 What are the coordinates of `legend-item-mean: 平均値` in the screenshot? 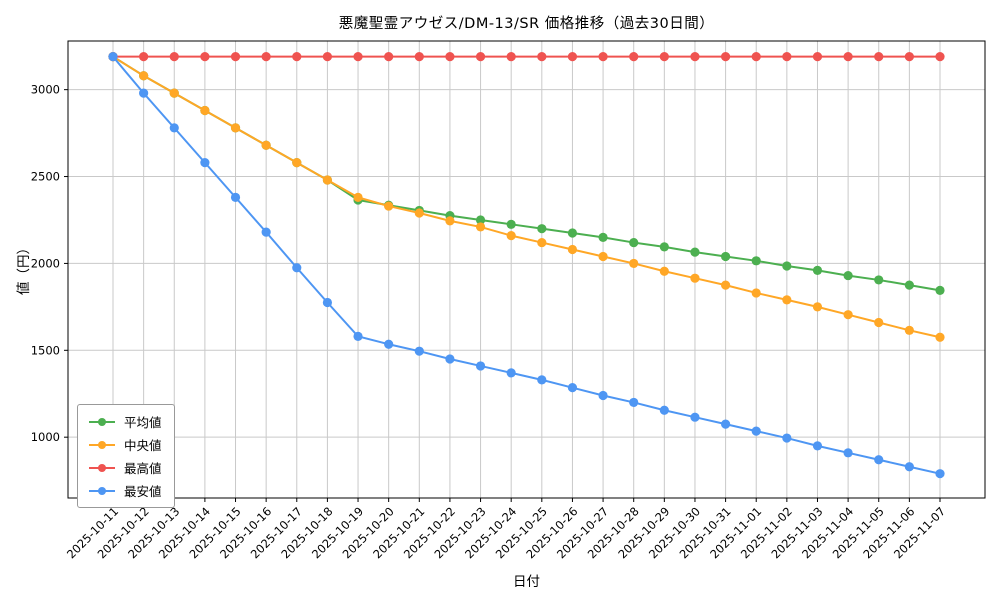 It's located at (124, 421).